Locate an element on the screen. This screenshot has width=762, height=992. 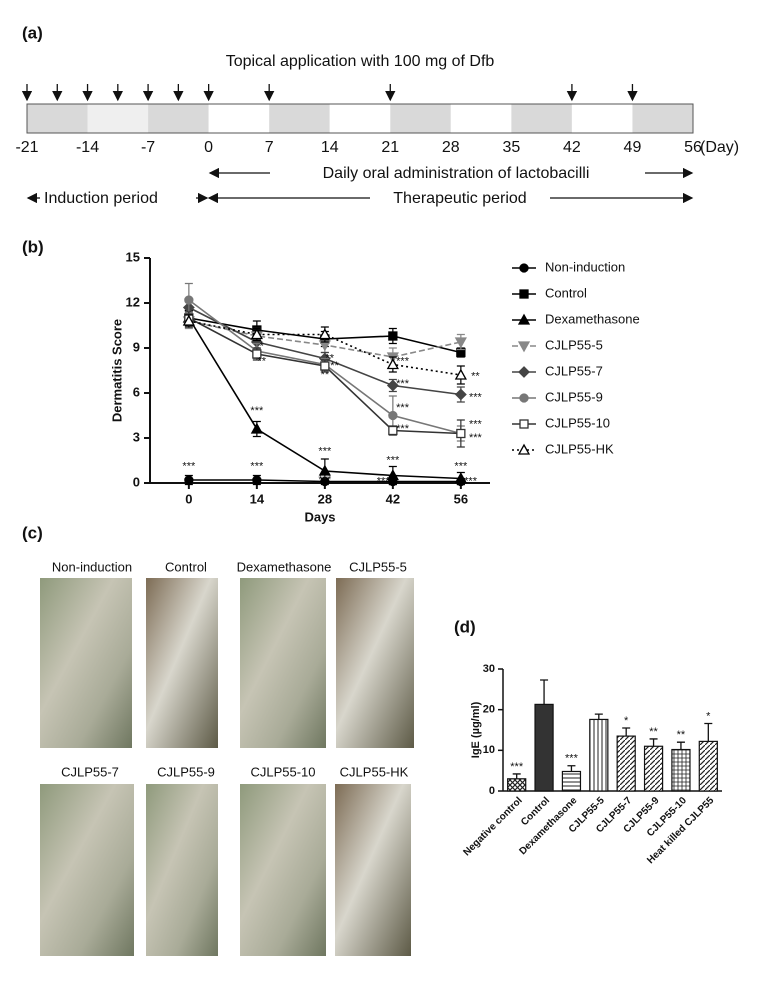
x-tick-label: 28 is located at coordinates (325, 498).